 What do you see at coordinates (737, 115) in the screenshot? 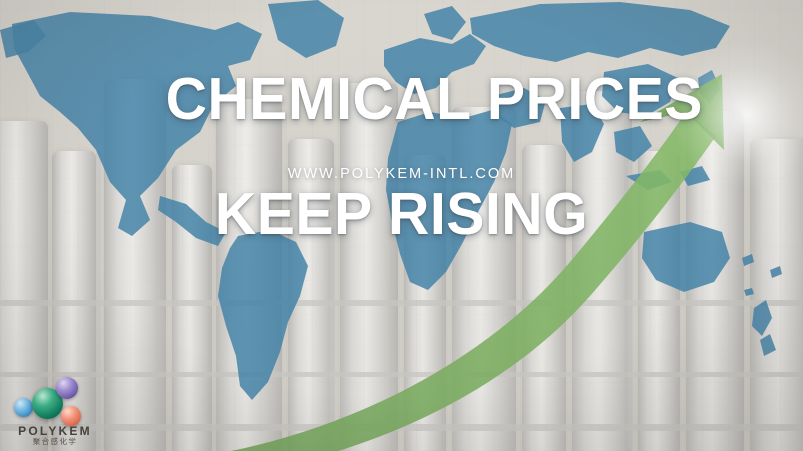
I see `light-flare` at bounding box center [737, 115].